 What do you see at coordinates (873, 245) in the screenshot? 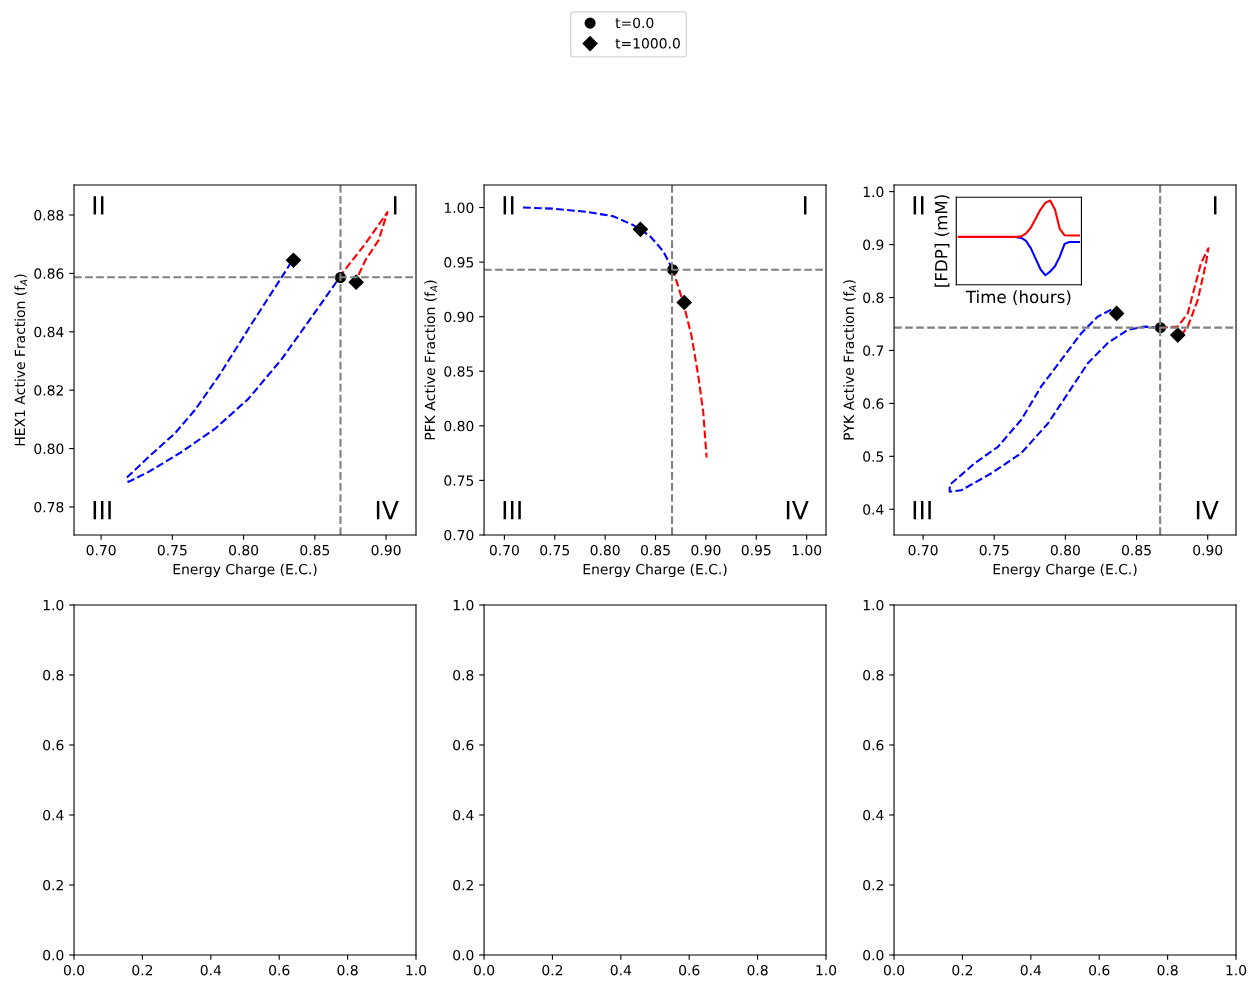
I see `y-tick-label: 0.9` at bounding box center [873, 245].